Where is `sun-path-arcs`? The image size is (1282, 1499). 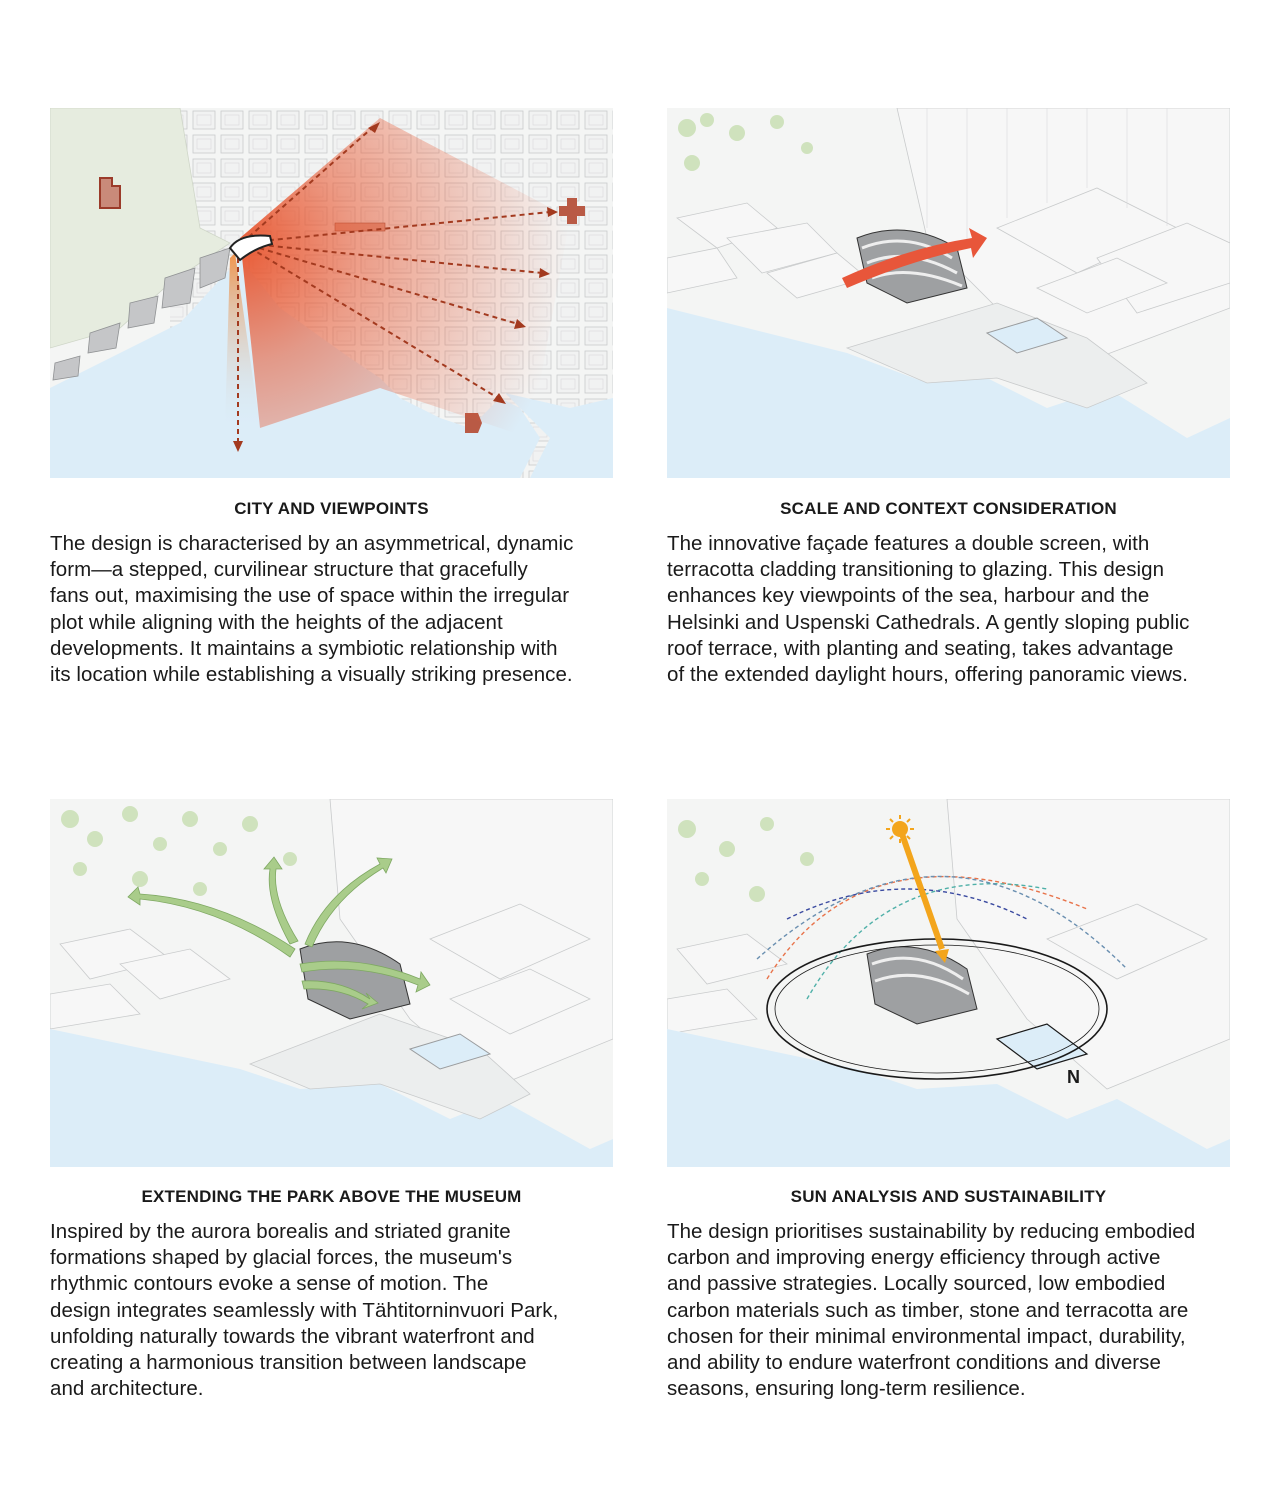 sun-path-arcs is located at coordinates (942, 937).